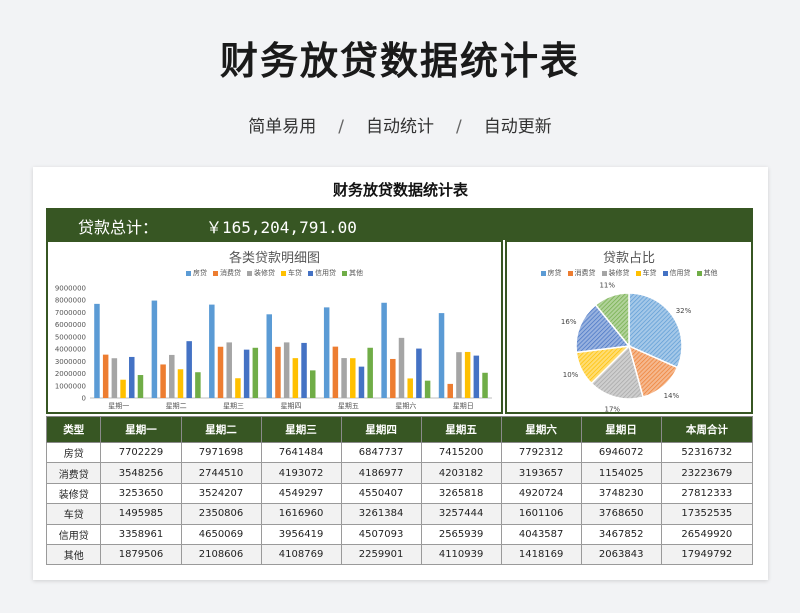  Describe the element at coordinates (707, 493) in the screenshot. I see `table-cell: 27812333` at that location.